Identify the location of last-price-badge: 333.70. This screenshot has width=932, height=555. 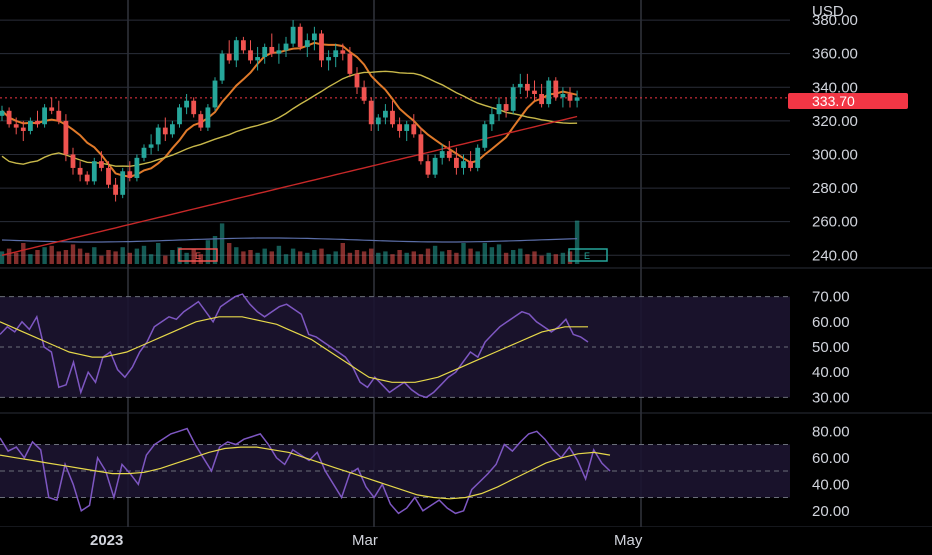
(848, 101).